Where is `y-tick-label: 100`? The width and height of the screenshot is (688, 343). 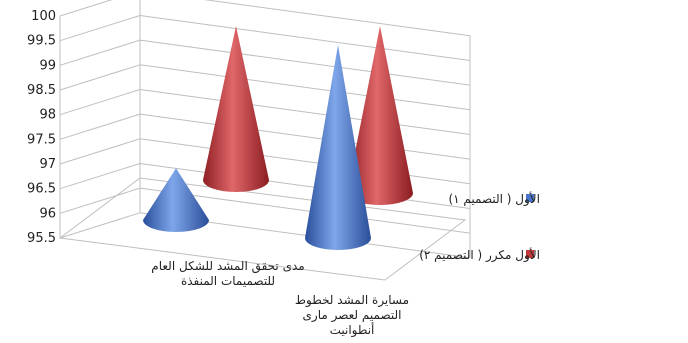 y-tick-label: 100 is located at coordinates (43, 16).